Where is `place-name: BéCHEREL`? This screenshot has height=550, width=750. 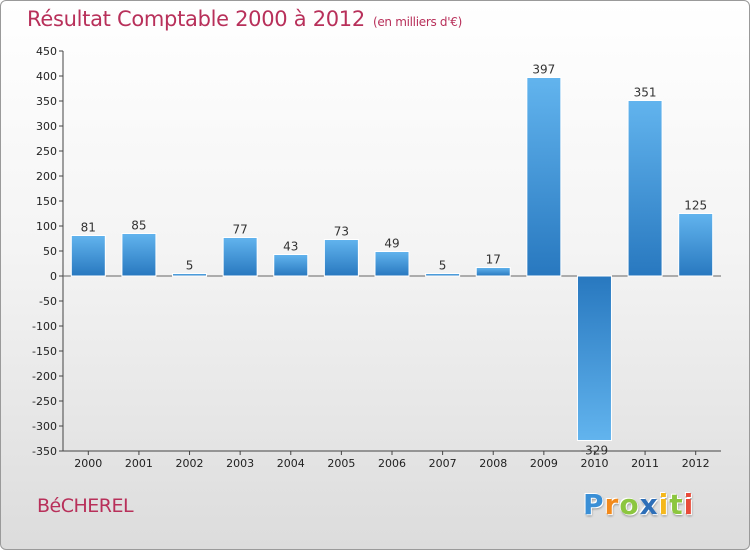 place-name: BéCHEREL is located at coordinates (85, 506).